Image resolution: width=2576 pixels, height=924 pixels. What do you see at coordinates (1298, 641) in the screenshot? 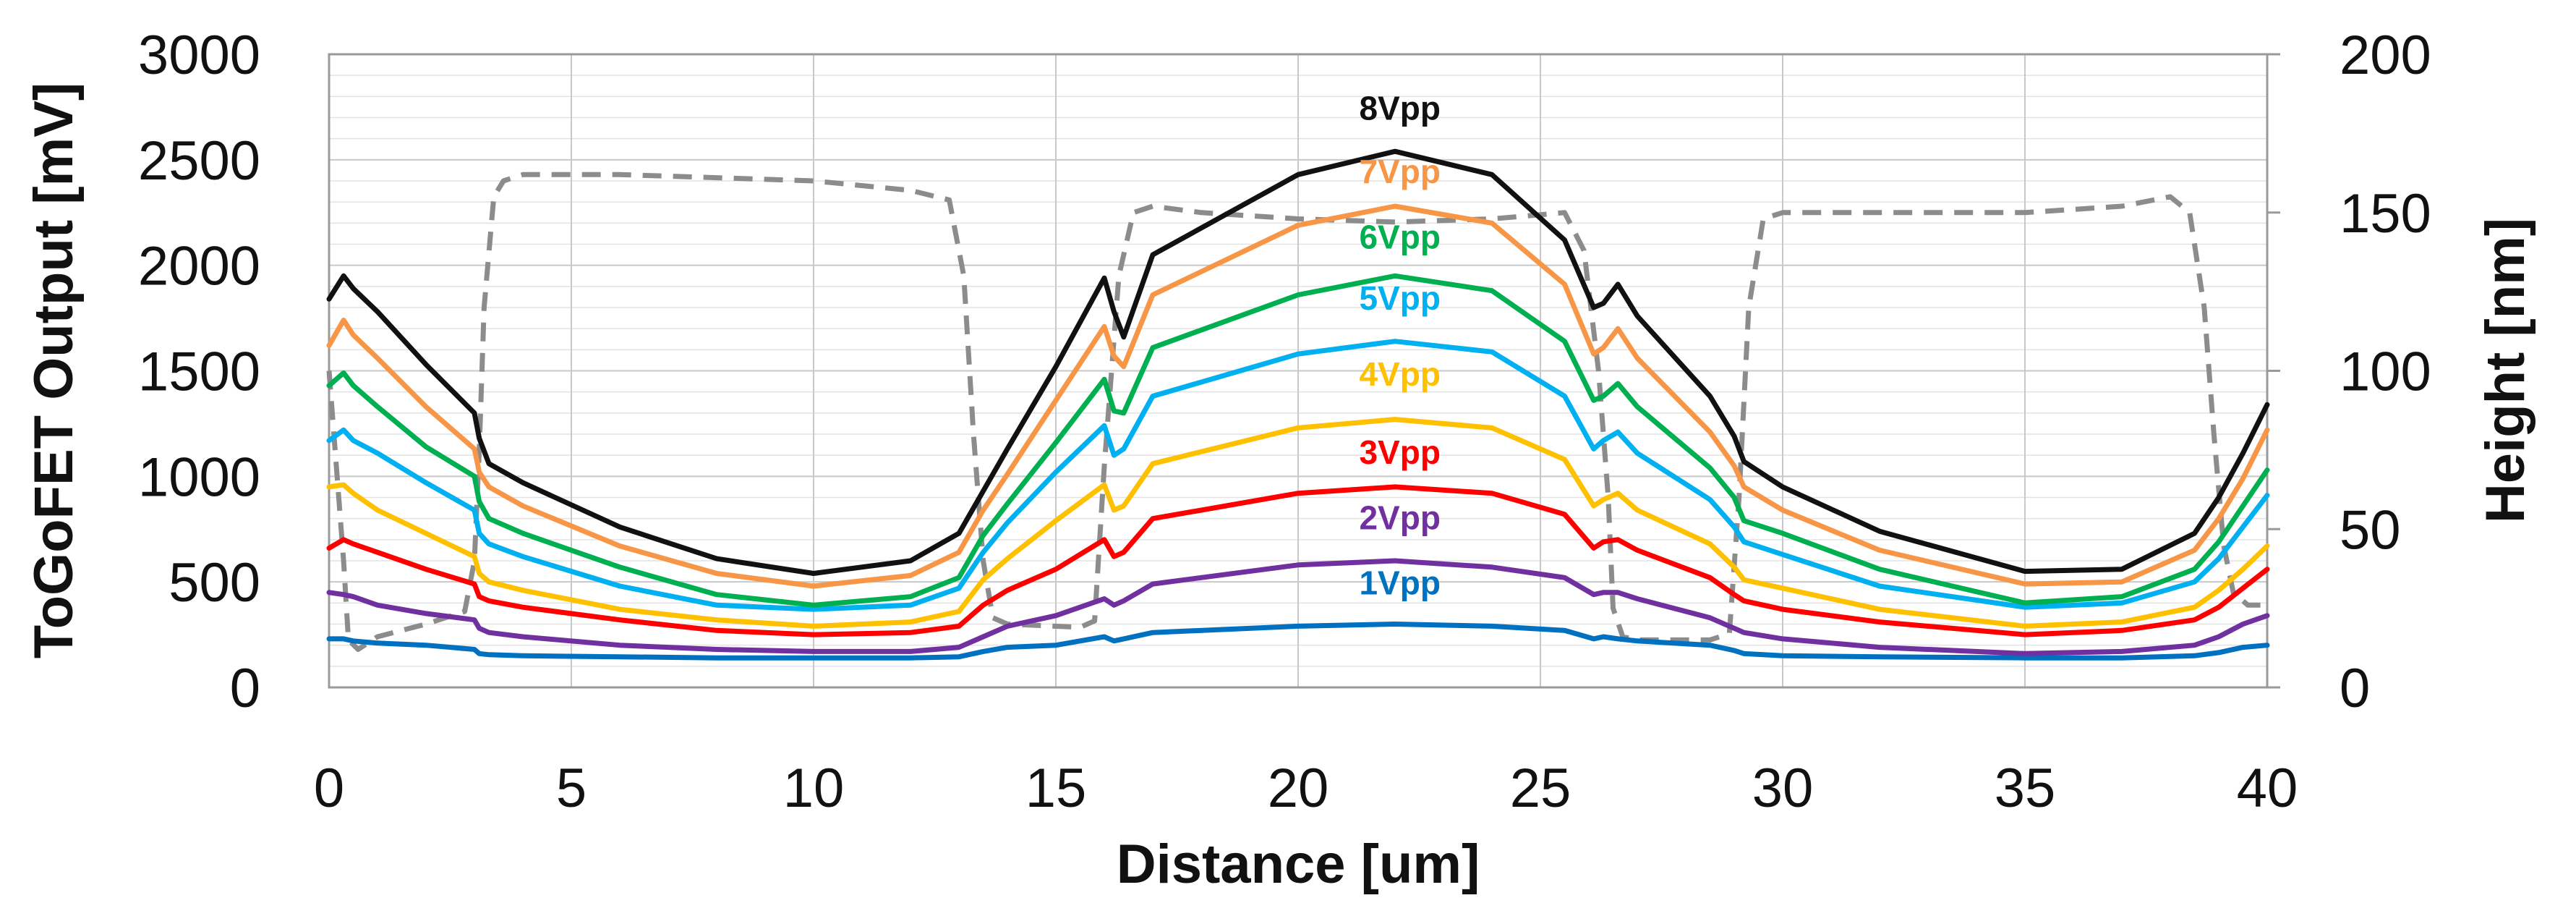
I see `series-line-1vpp` at bounding box center [1298, 641].